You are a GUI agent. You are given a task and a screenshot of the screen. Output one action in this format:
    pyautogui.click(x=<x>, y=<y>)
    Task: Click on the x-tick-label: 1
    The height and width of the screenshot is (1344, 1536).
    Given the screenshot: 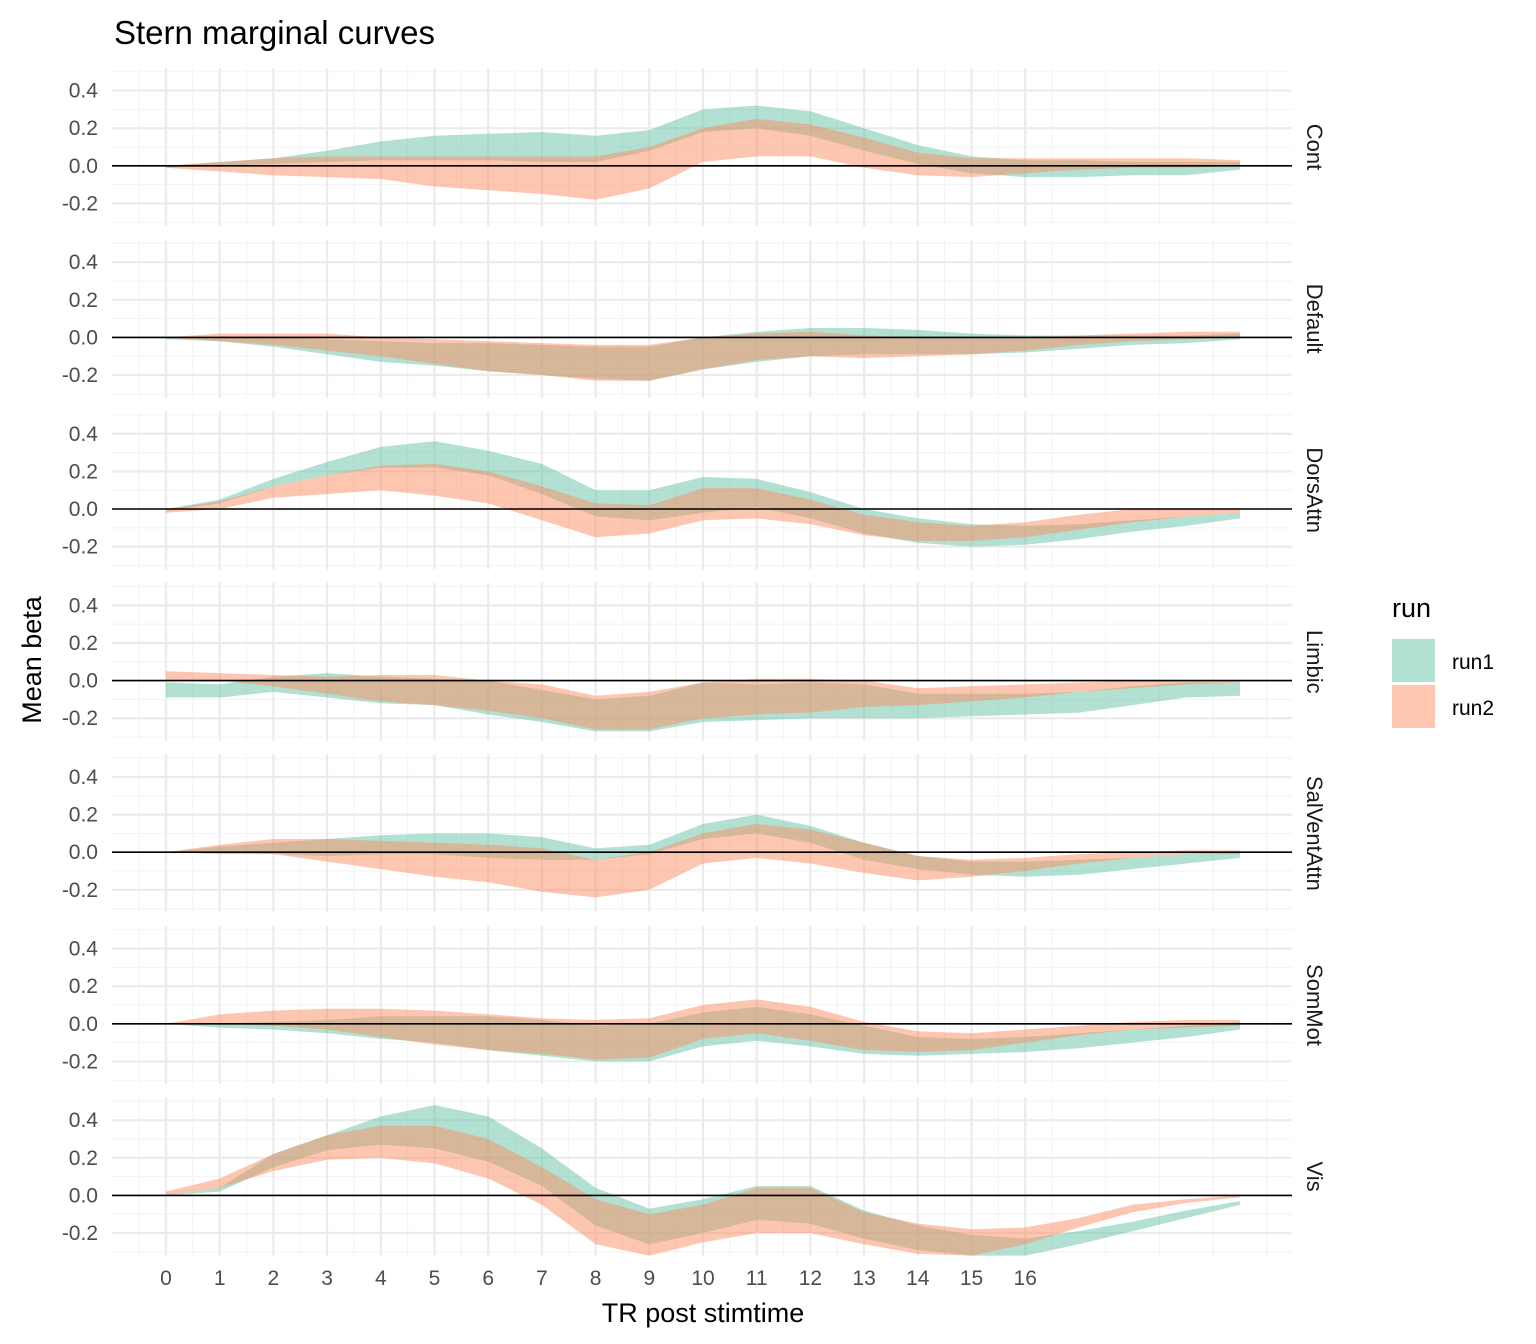 What is the action you would take?
    pyautogui.click(x=220, y=1278)
    